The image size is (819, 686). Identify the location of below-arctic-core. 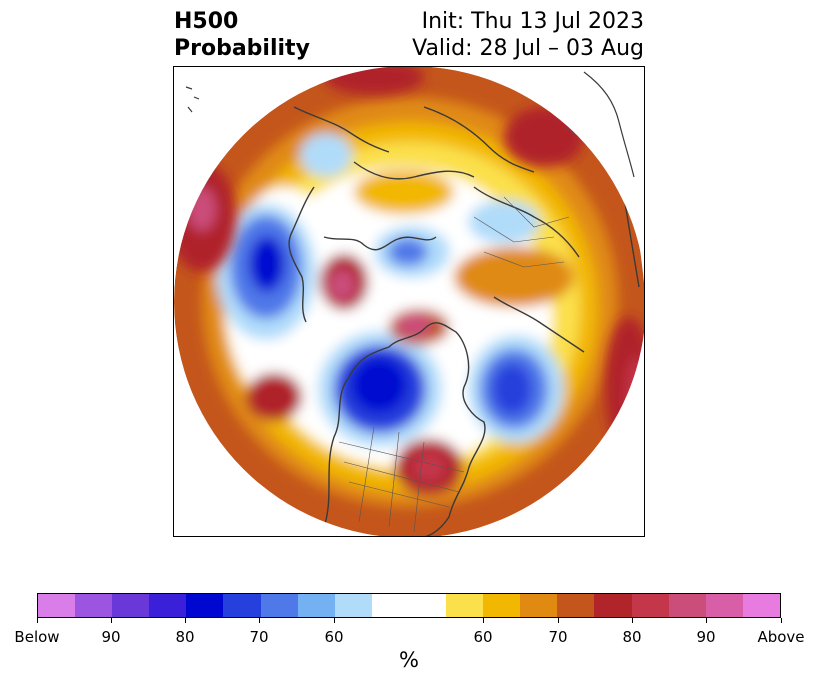
(408, 252).